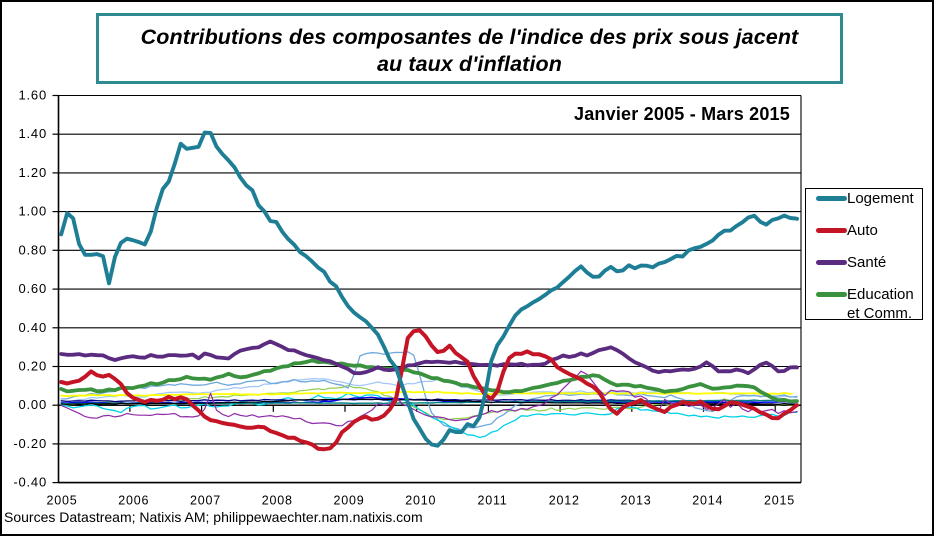  I want to click on svg-text: 0.60, so click(32, 288).